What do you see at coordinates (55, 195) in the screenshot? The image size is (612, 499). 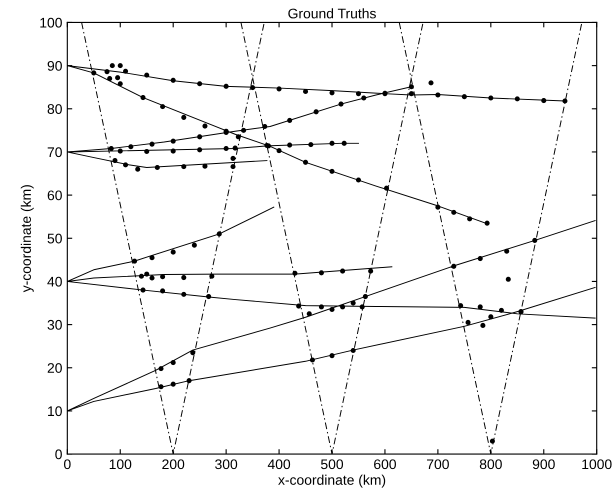 I see `y-tick-label: 60` at bounding box center [55, 195].